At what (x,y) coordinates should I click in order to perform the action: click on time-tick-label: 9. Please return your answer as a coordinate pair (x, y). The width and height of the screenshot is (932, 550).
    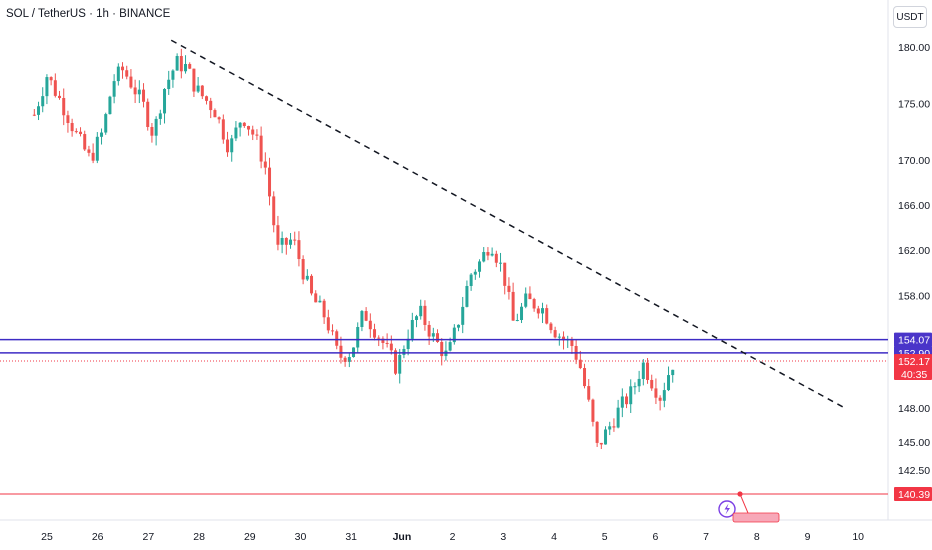
    Looking at the image, I should click on (808, 537).